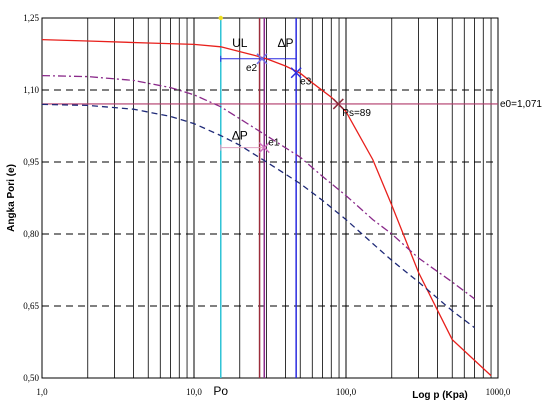 This screenshot has width=543, height=404. Describe the element at coordinates (31, 306) in the screenshot. I see `y-tick-label: 0,65` at that location.